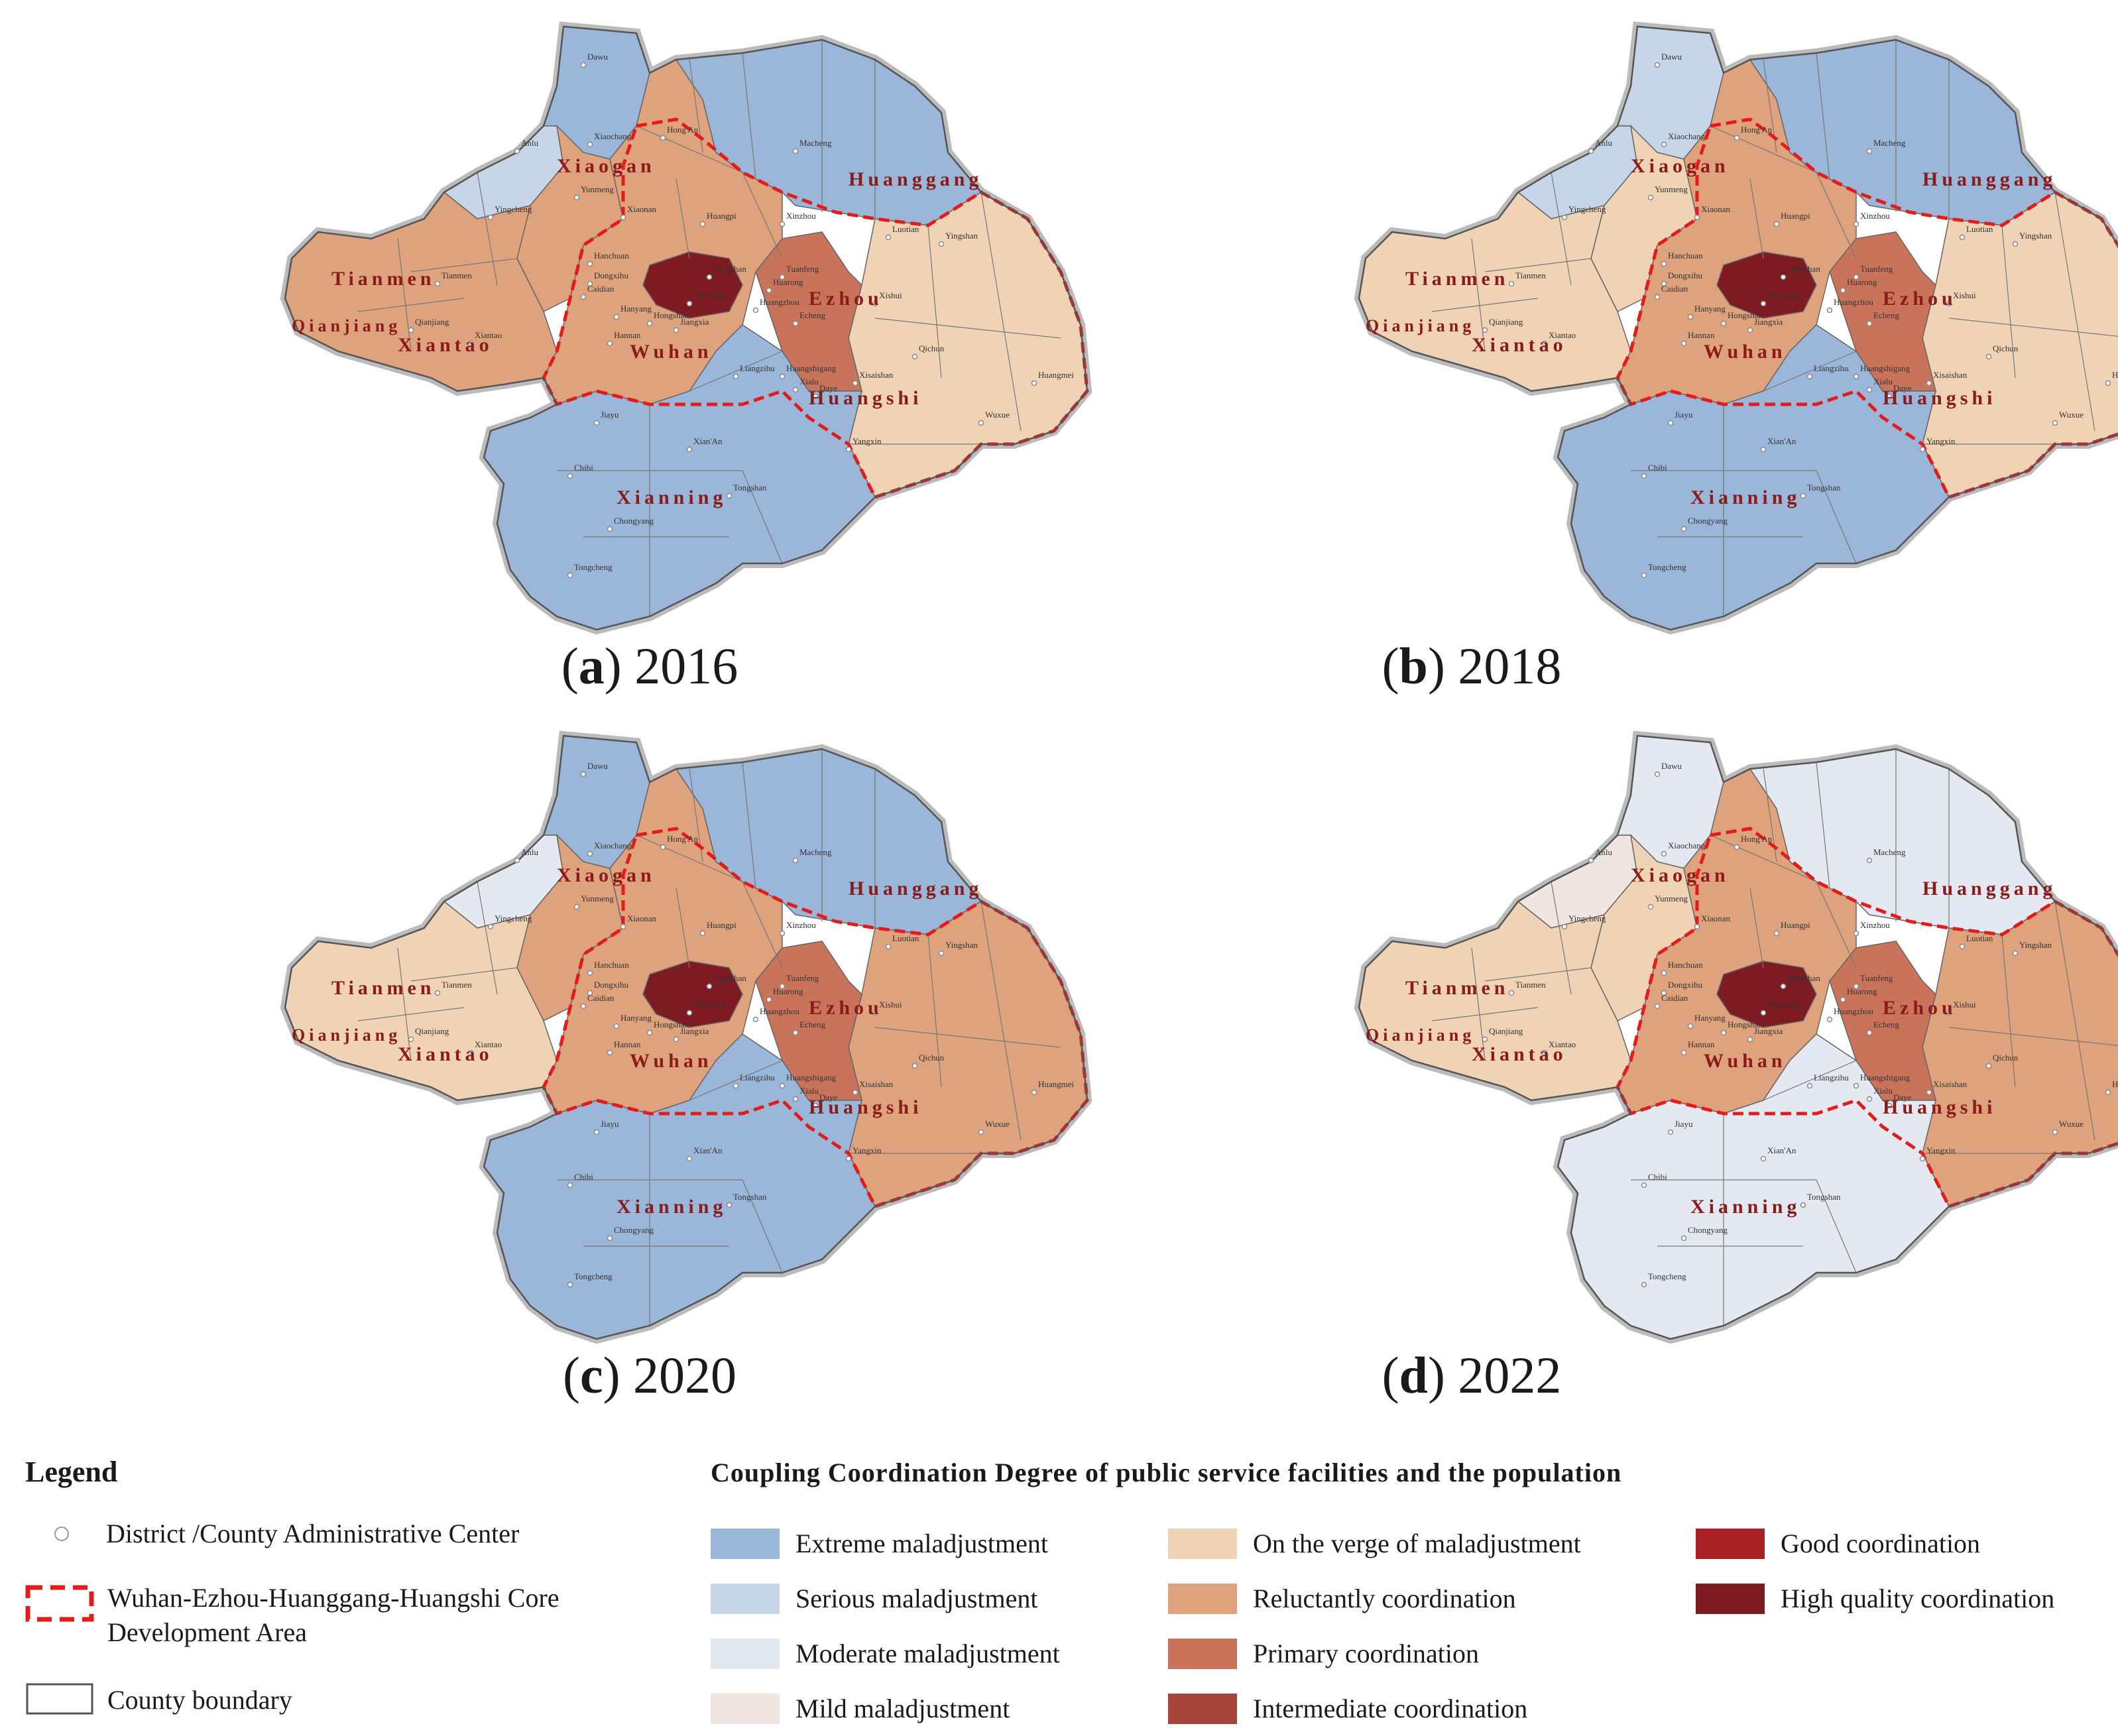 Image resolution: width=2118 pixels, height=1736 pixels. Describe the element at coordinates (1519, 345) in the screenshot. I see `city-label: Xiantao` at that location.